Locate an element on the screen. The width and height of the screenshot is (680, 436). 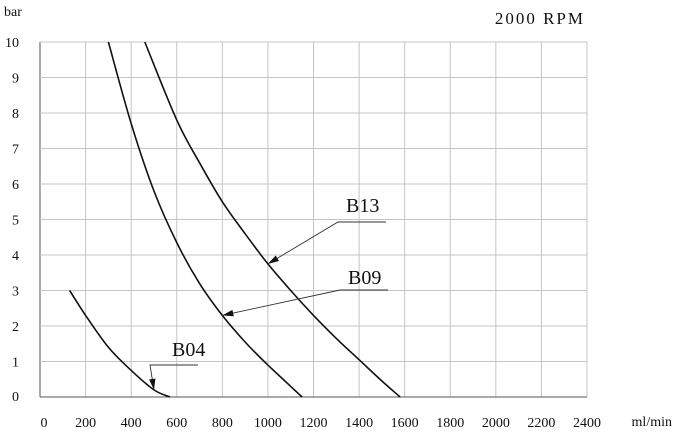
x-tick-label-1400: 1400 is located at coordinates (359, 423).